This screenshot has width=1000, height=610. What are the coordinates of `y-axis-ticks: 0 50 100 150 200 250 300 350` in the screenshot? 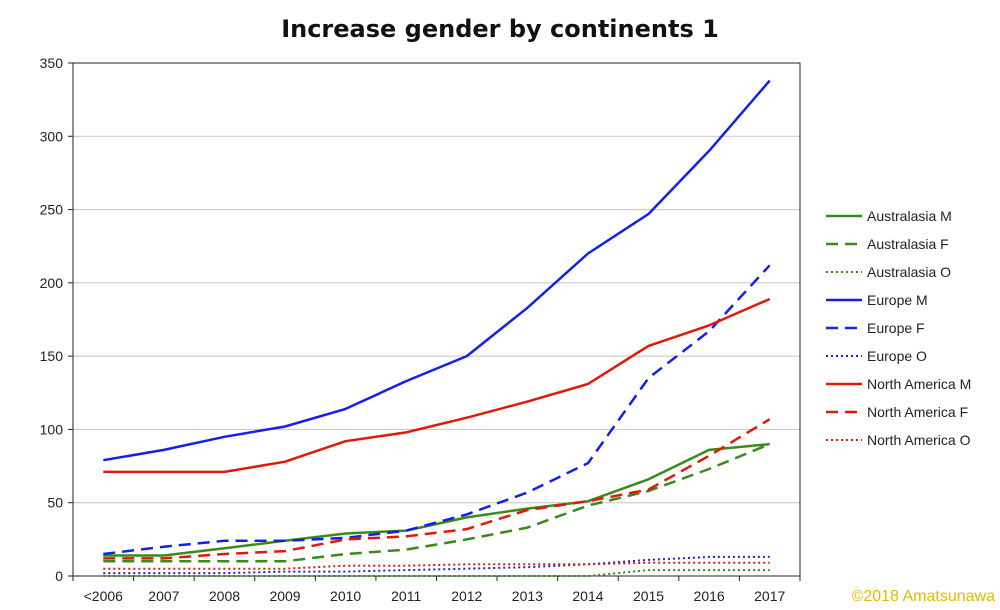 It's located at (56, 319).